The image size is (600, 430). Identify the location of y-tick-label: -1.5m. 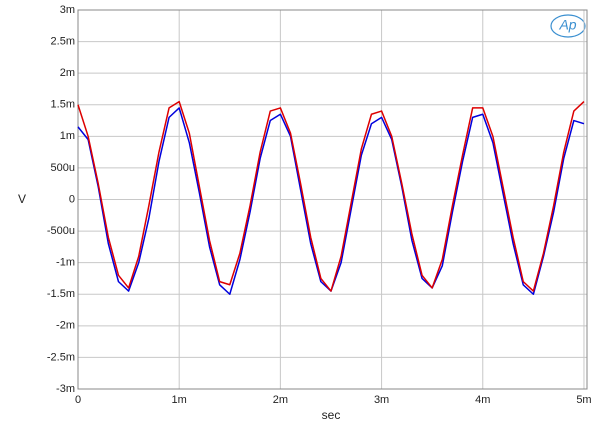
(61, 294).